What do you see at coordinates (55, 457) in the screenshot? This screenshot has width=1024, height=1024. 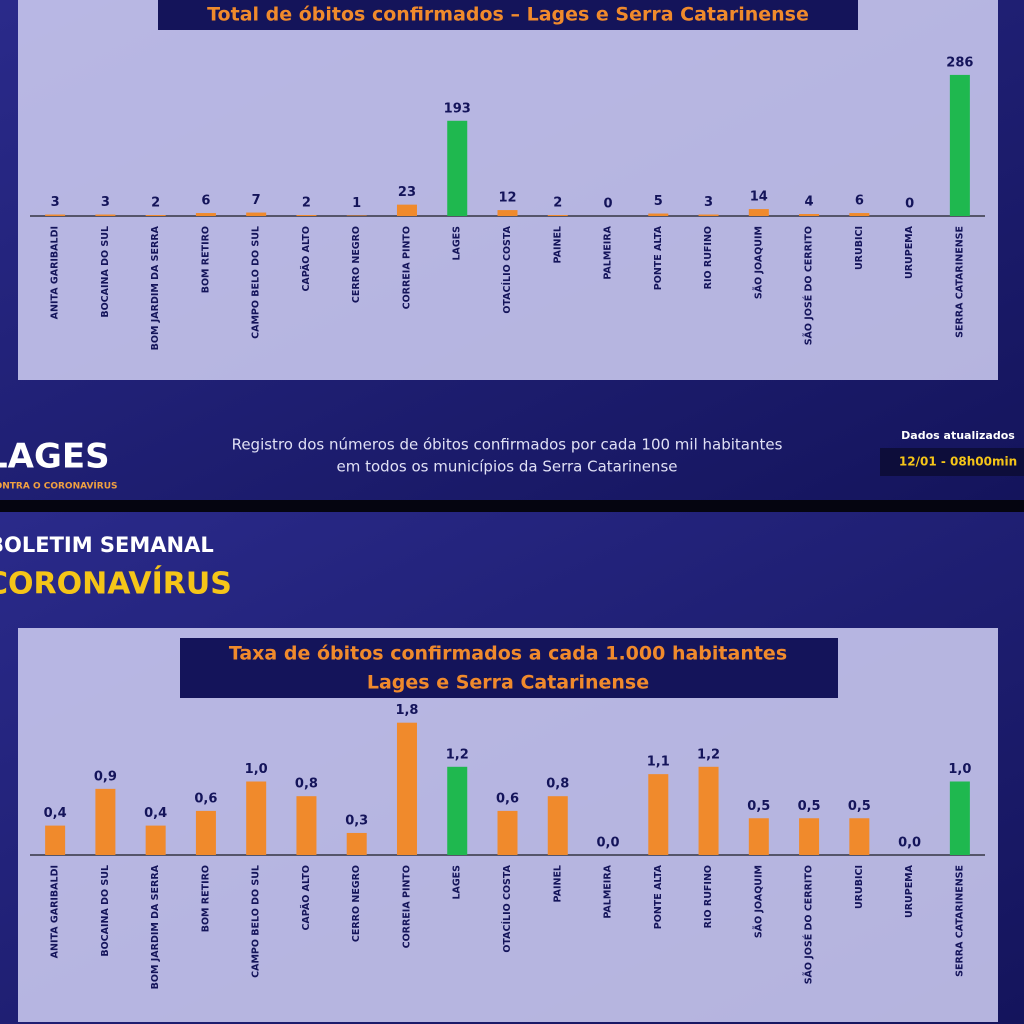 I see `logo: LAGES` at bounding box center [55, 457].